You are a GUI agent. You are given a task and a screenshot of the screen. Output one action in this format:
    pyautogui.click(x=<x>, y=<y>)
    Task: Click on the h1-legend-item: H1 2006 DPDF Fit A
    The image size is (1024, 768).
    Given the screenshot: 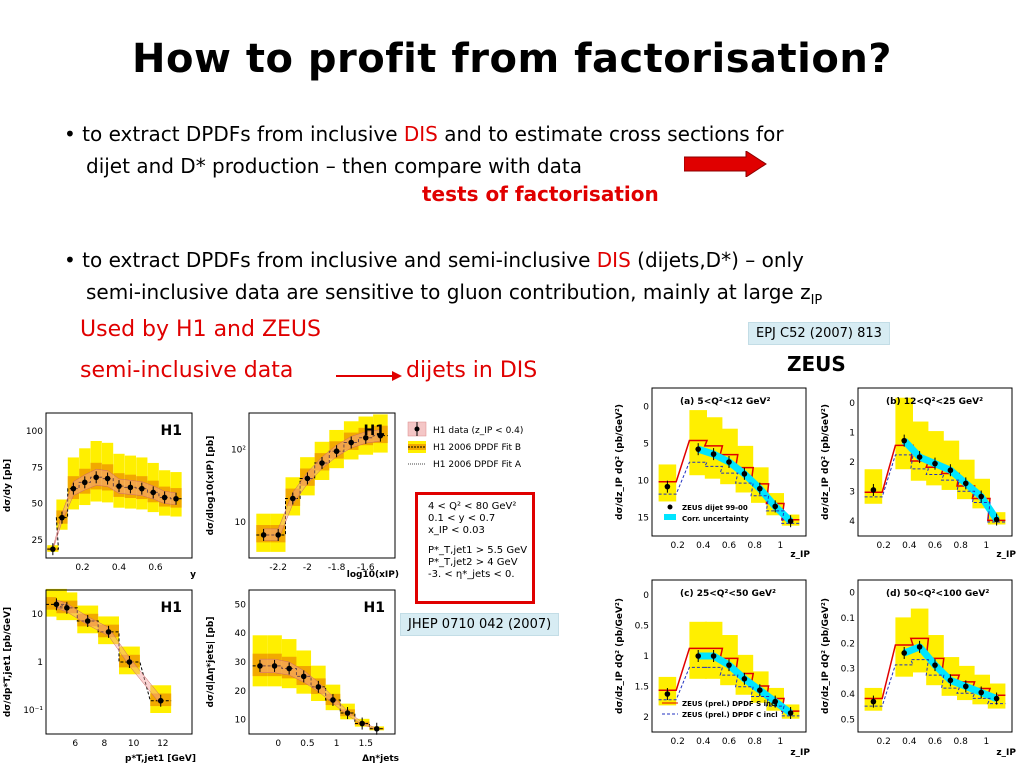 What is the action you would take?
    pyautogui.click(x=477, y=465)
    